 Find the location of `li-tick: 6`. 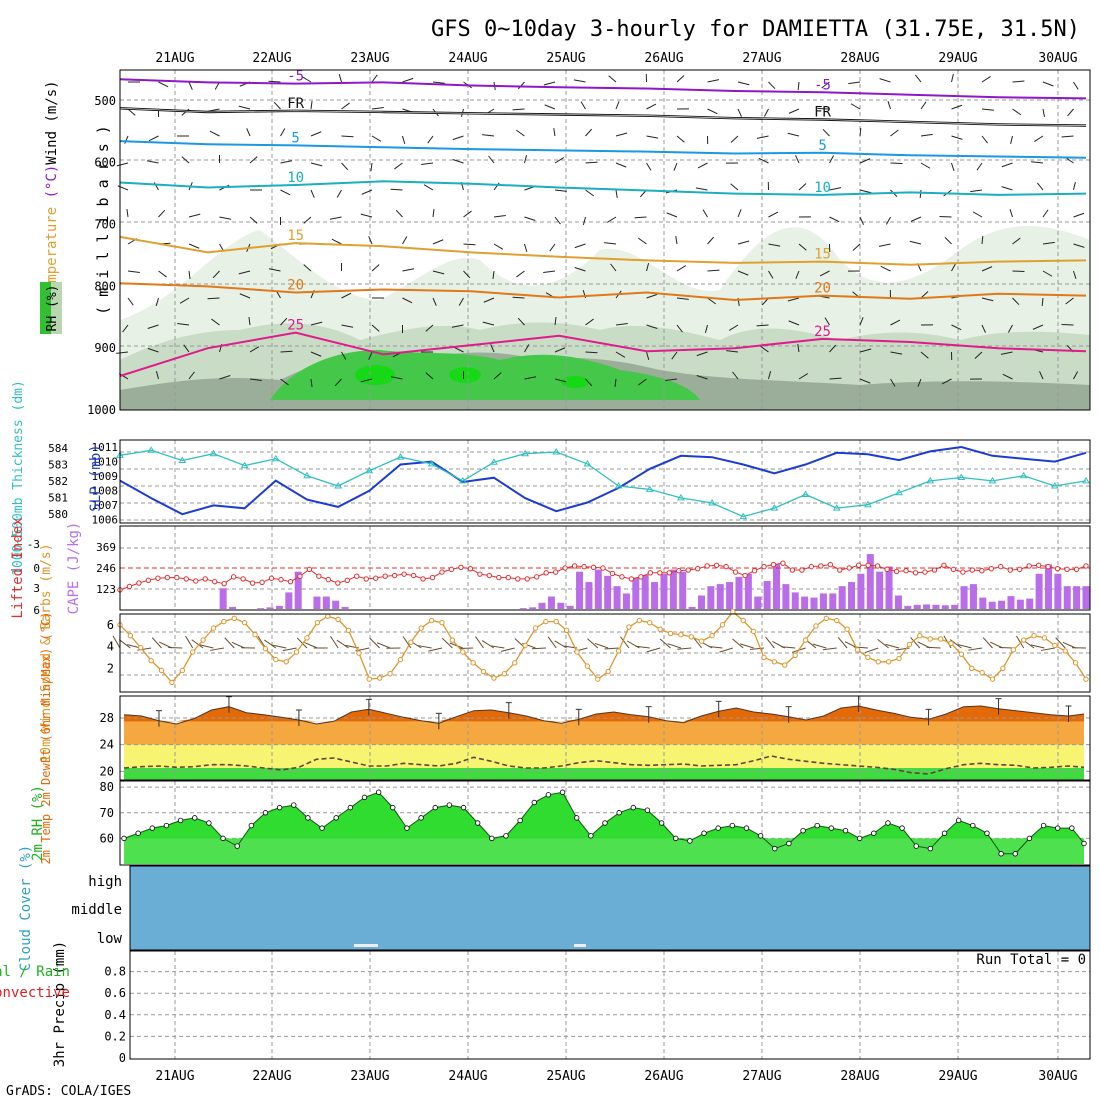

li-tick: 6 is located at coordinates (36, 610).